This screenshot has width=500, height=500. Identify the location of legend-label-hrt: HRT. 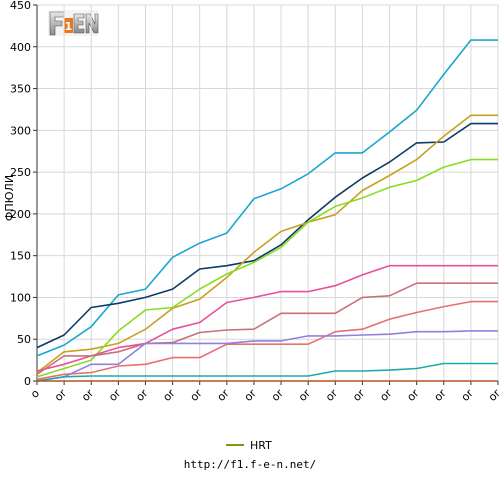
(261, 445).